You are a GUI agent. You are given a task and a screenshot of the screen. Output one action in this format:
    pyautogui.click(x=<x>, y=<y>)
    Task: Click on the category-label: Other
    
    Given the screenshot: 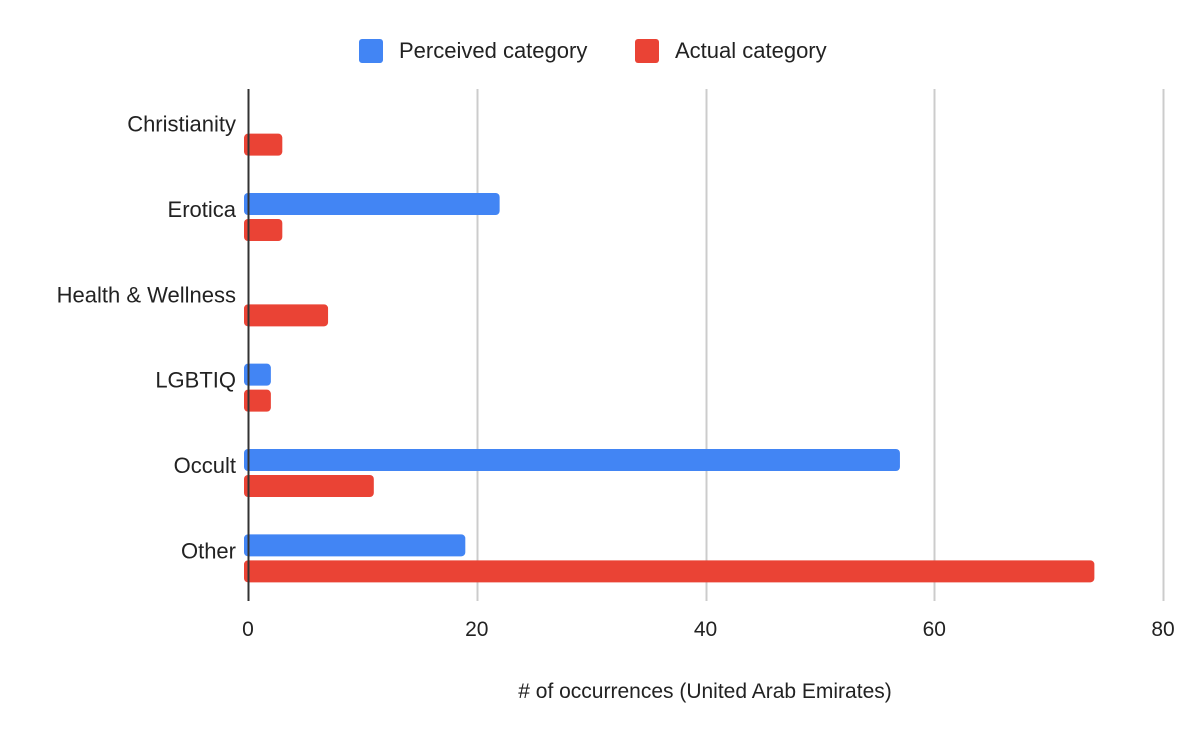 What is the action you would take?
    pyautogui.click(x=208, y=550)
    